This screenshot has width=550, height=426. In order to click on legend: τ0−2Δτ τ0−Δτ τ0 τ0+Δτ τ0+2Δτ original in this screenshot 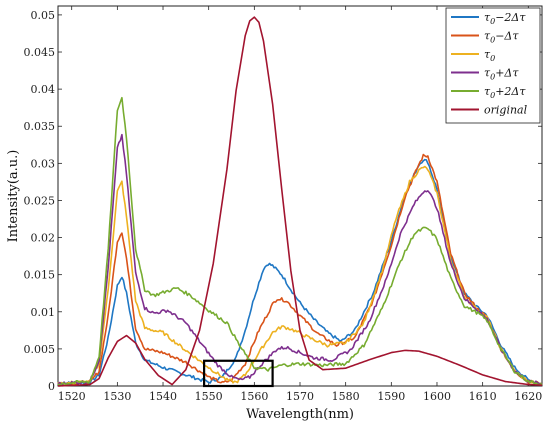, I will do `click(493, 65)`.